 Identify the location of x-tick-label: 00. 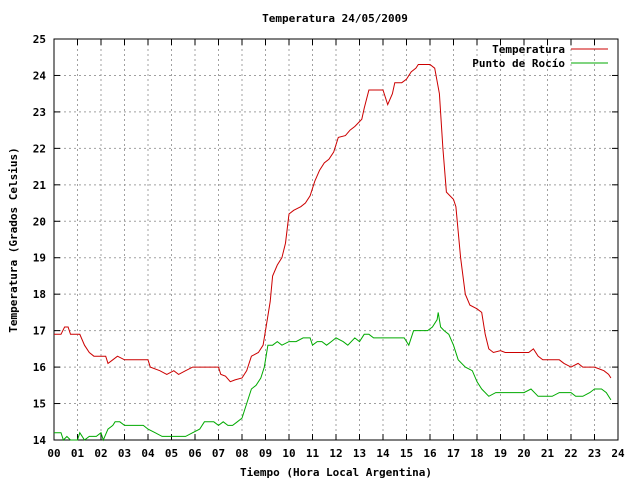
(53, 453).